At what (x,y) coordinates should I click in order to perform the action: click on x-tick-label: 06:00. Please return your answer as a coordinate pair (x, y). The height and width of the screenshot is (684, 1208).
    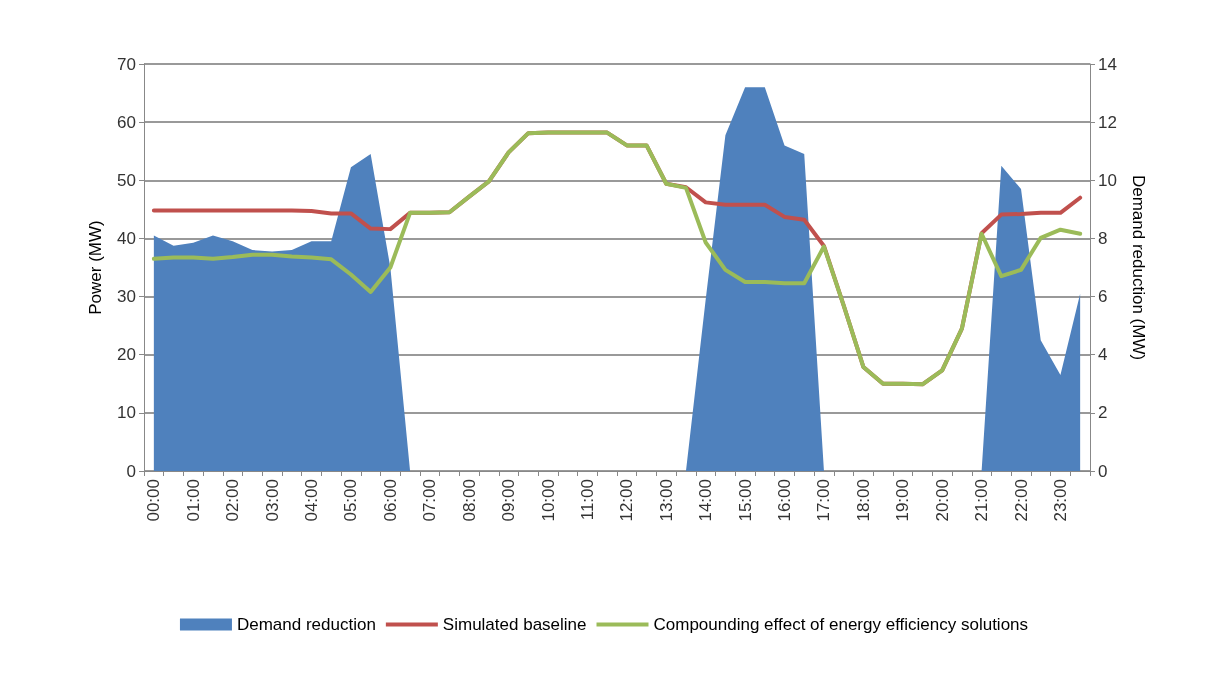
    Looking at the image, I should click on (390, 500).